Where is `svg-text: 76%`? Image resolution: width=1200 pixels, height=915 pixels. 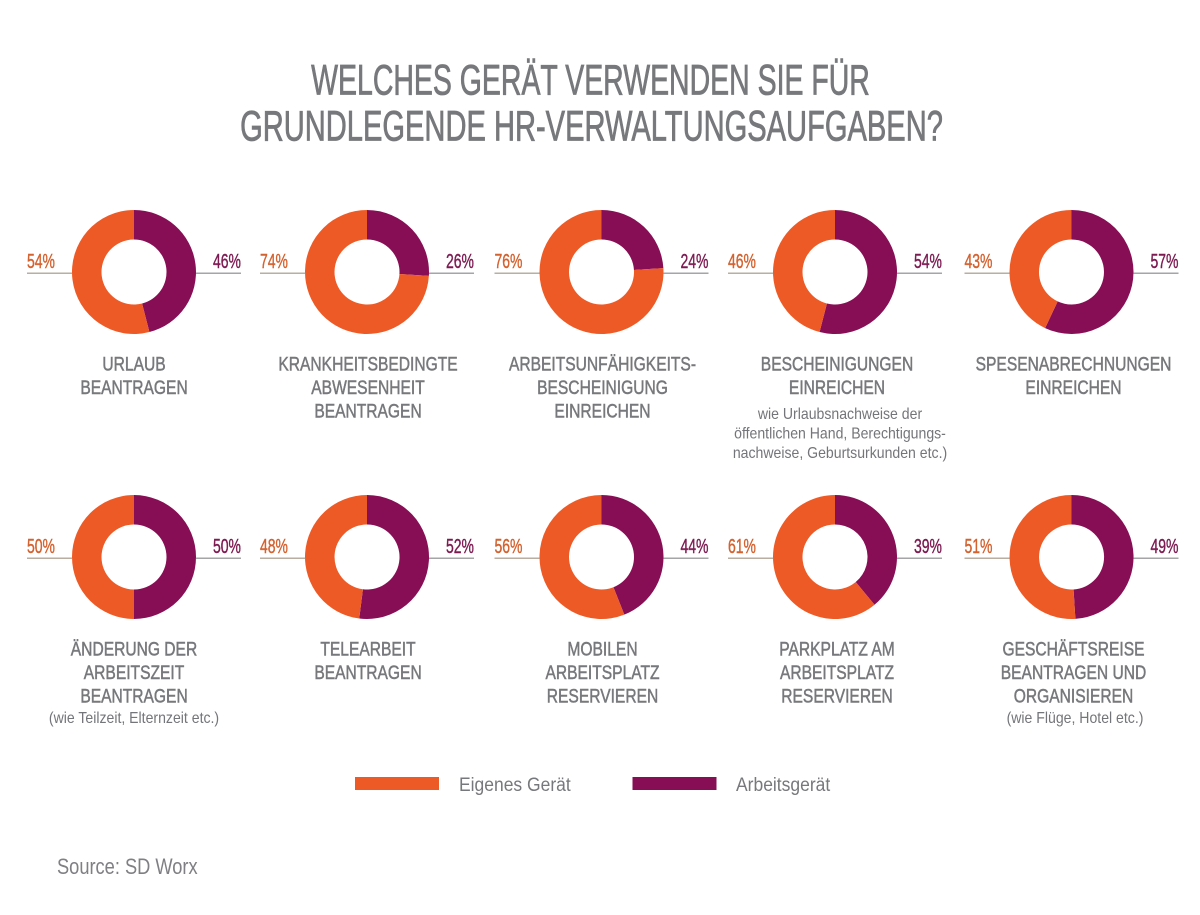
svg-text: 76% is located at coordinates (508, 260).